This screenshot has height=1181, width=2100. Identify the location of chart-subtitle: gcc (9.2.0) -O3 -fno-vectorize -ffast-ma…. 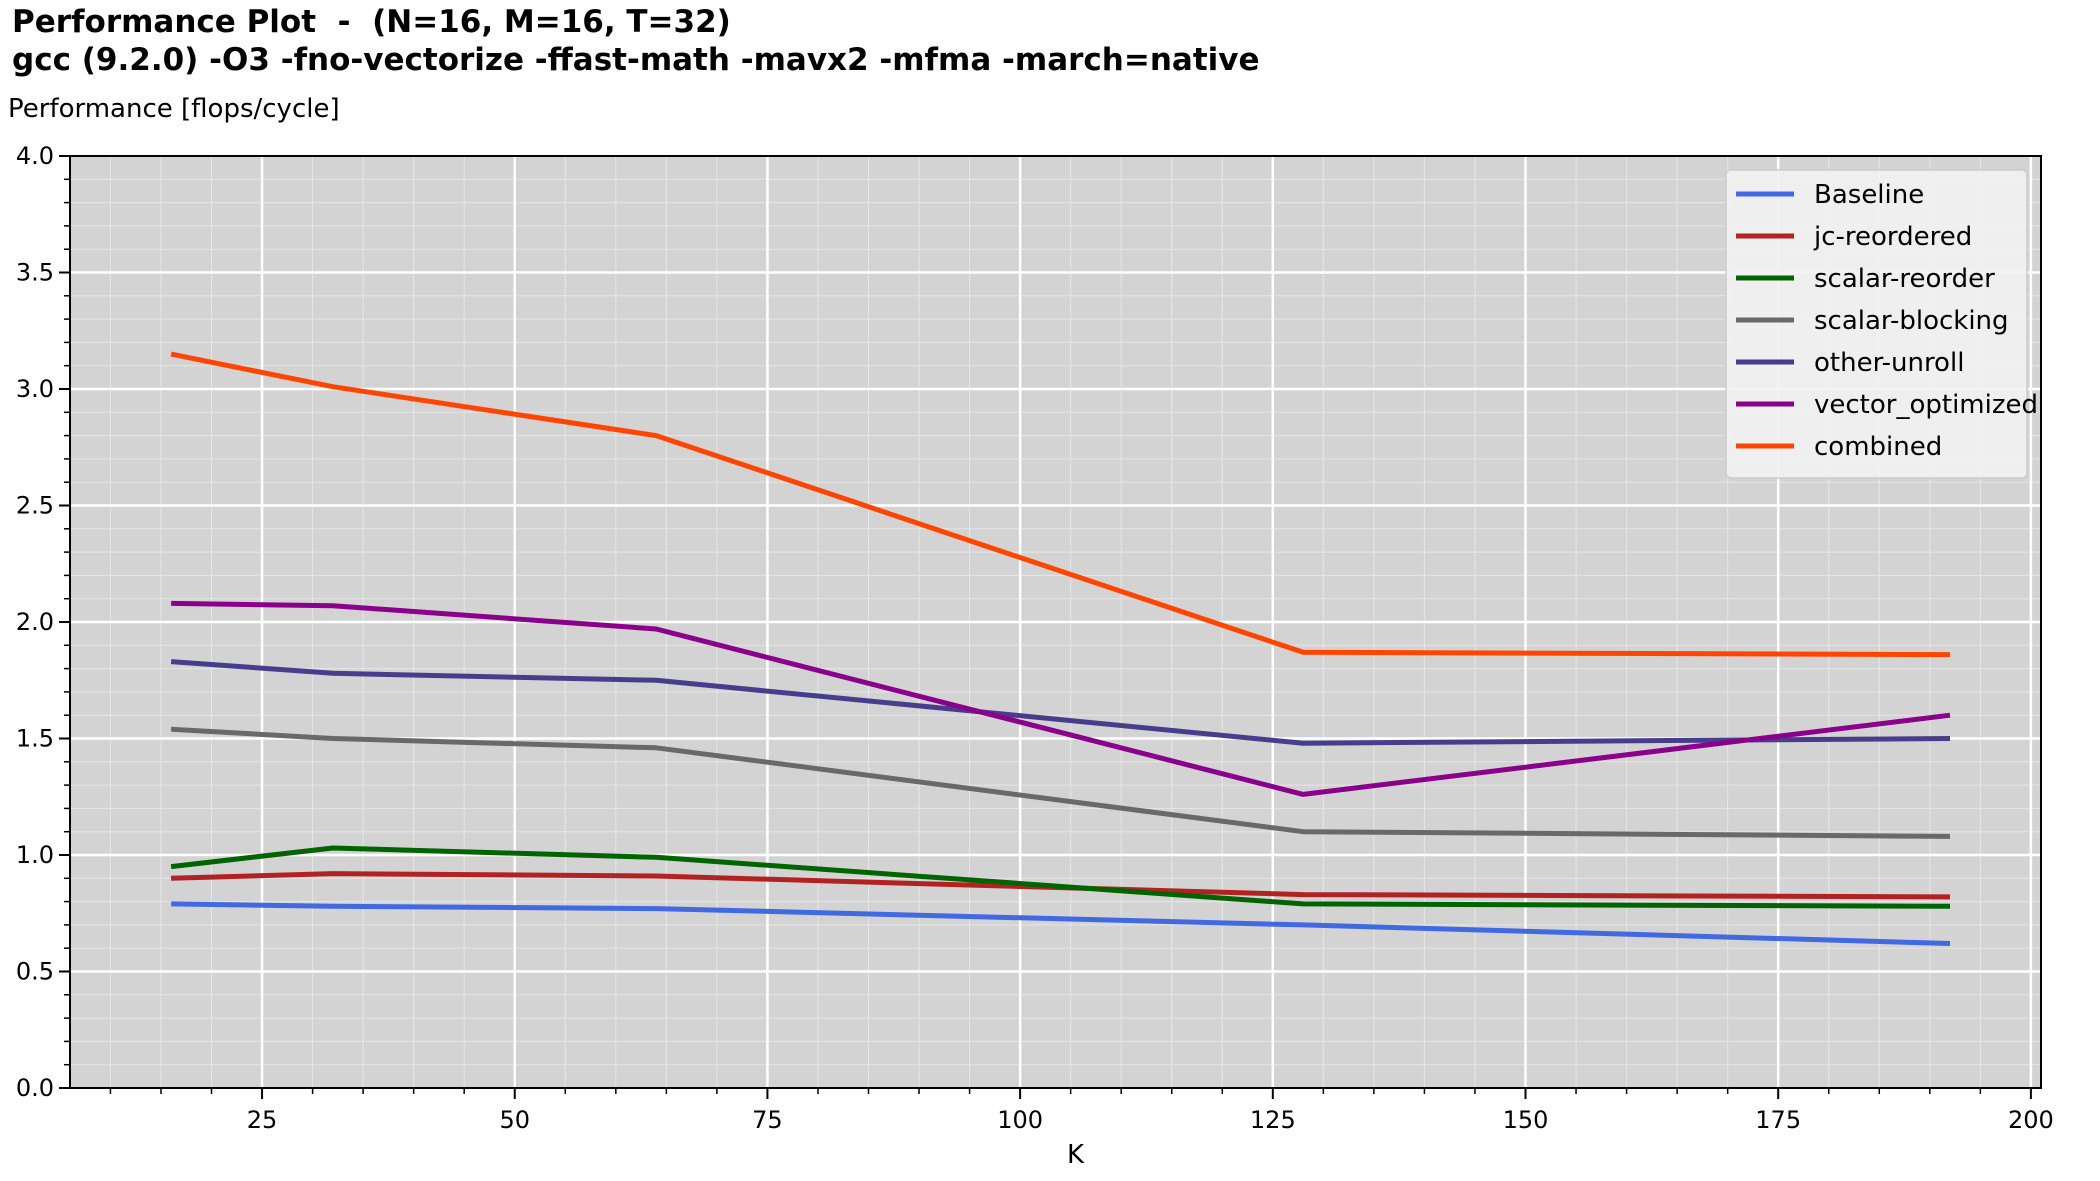
(636, 60).